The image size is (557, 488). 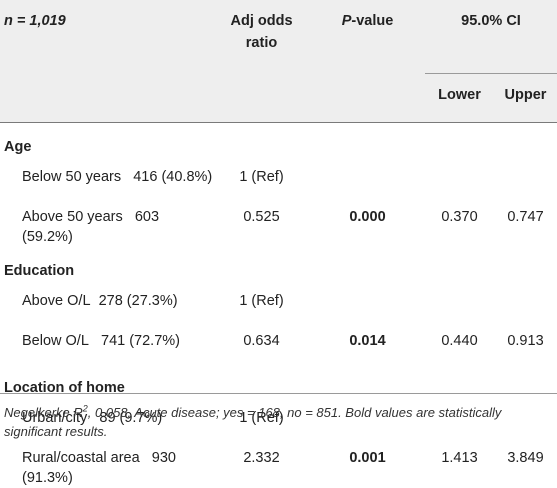 I want to click on group-row: Education, so click(x=278, y=265).